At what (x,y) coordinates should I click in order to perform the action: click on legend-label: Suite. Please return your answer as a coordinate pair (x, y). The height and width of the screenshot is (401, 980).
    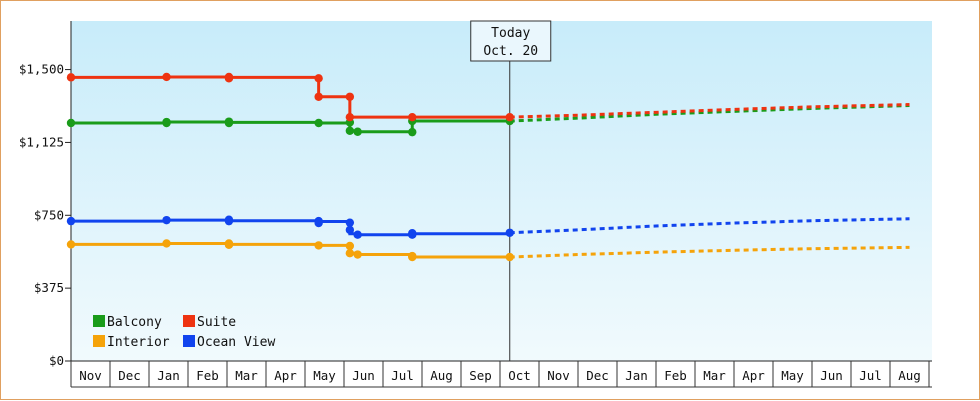
    Looking at the image, I should click on (216, 322).